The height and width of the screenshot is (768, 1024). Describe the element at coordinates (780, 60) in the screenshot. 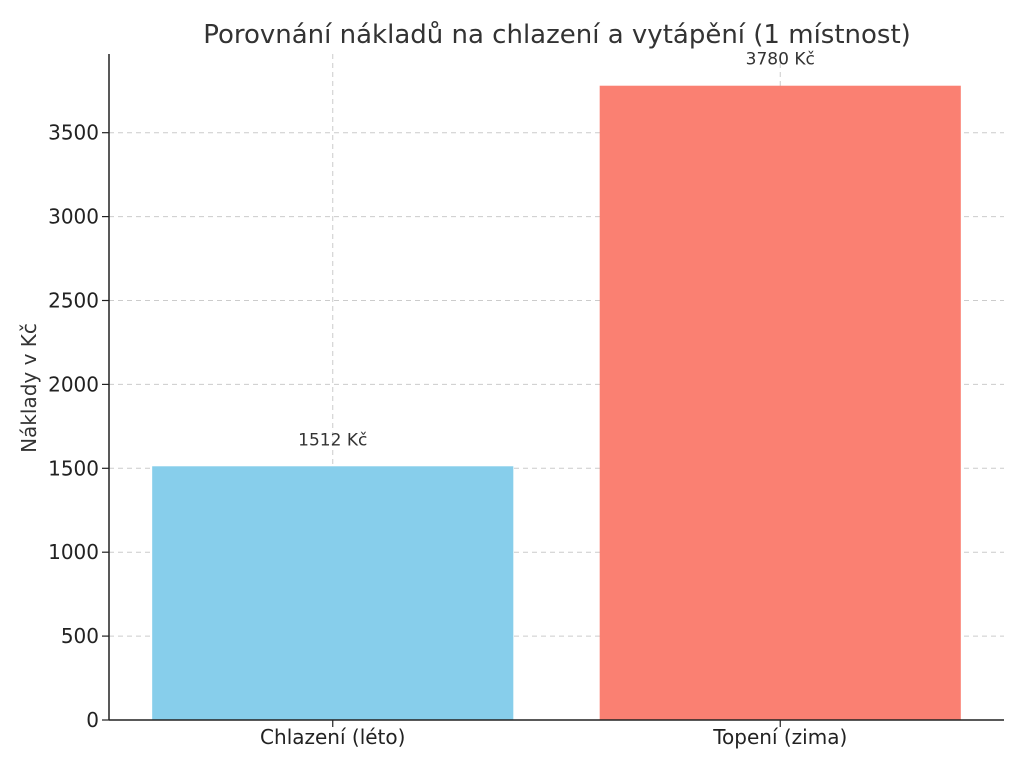

I see `data-label: 3780 Kč` at that location.